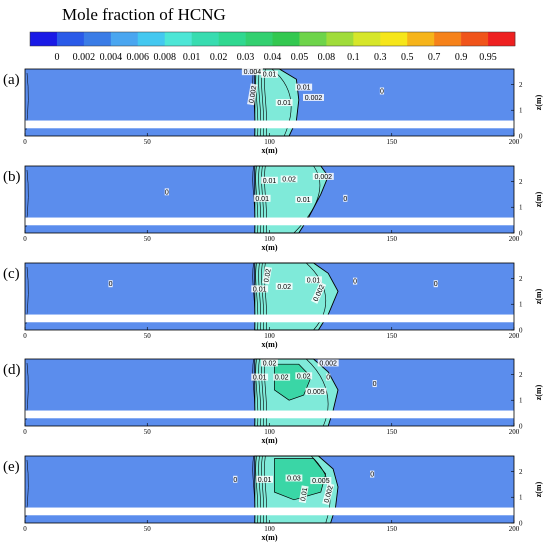  What do you see at coordinates (11, 80) in the screenshot?
I see `panel-label: (a)` at bounding box center [11, 80].